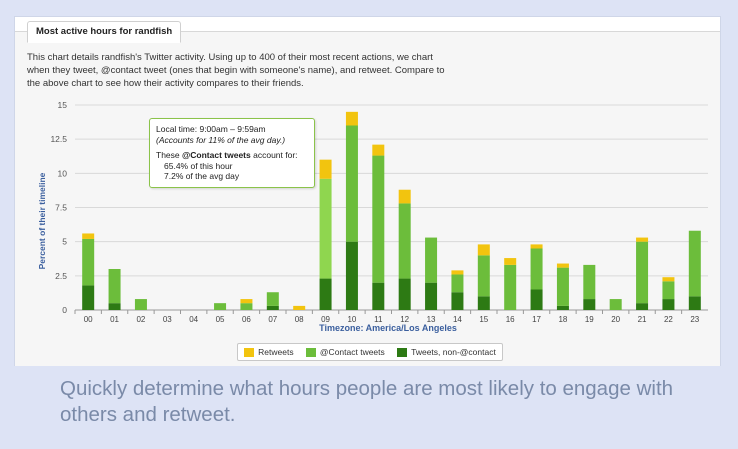 The image size is (738, 449). What do you see at coordinates (221, 139) in the screenshot?
I see `tooltip-share: (Accounts for 11% of the avg day.)` at bounding box center [221, 139].